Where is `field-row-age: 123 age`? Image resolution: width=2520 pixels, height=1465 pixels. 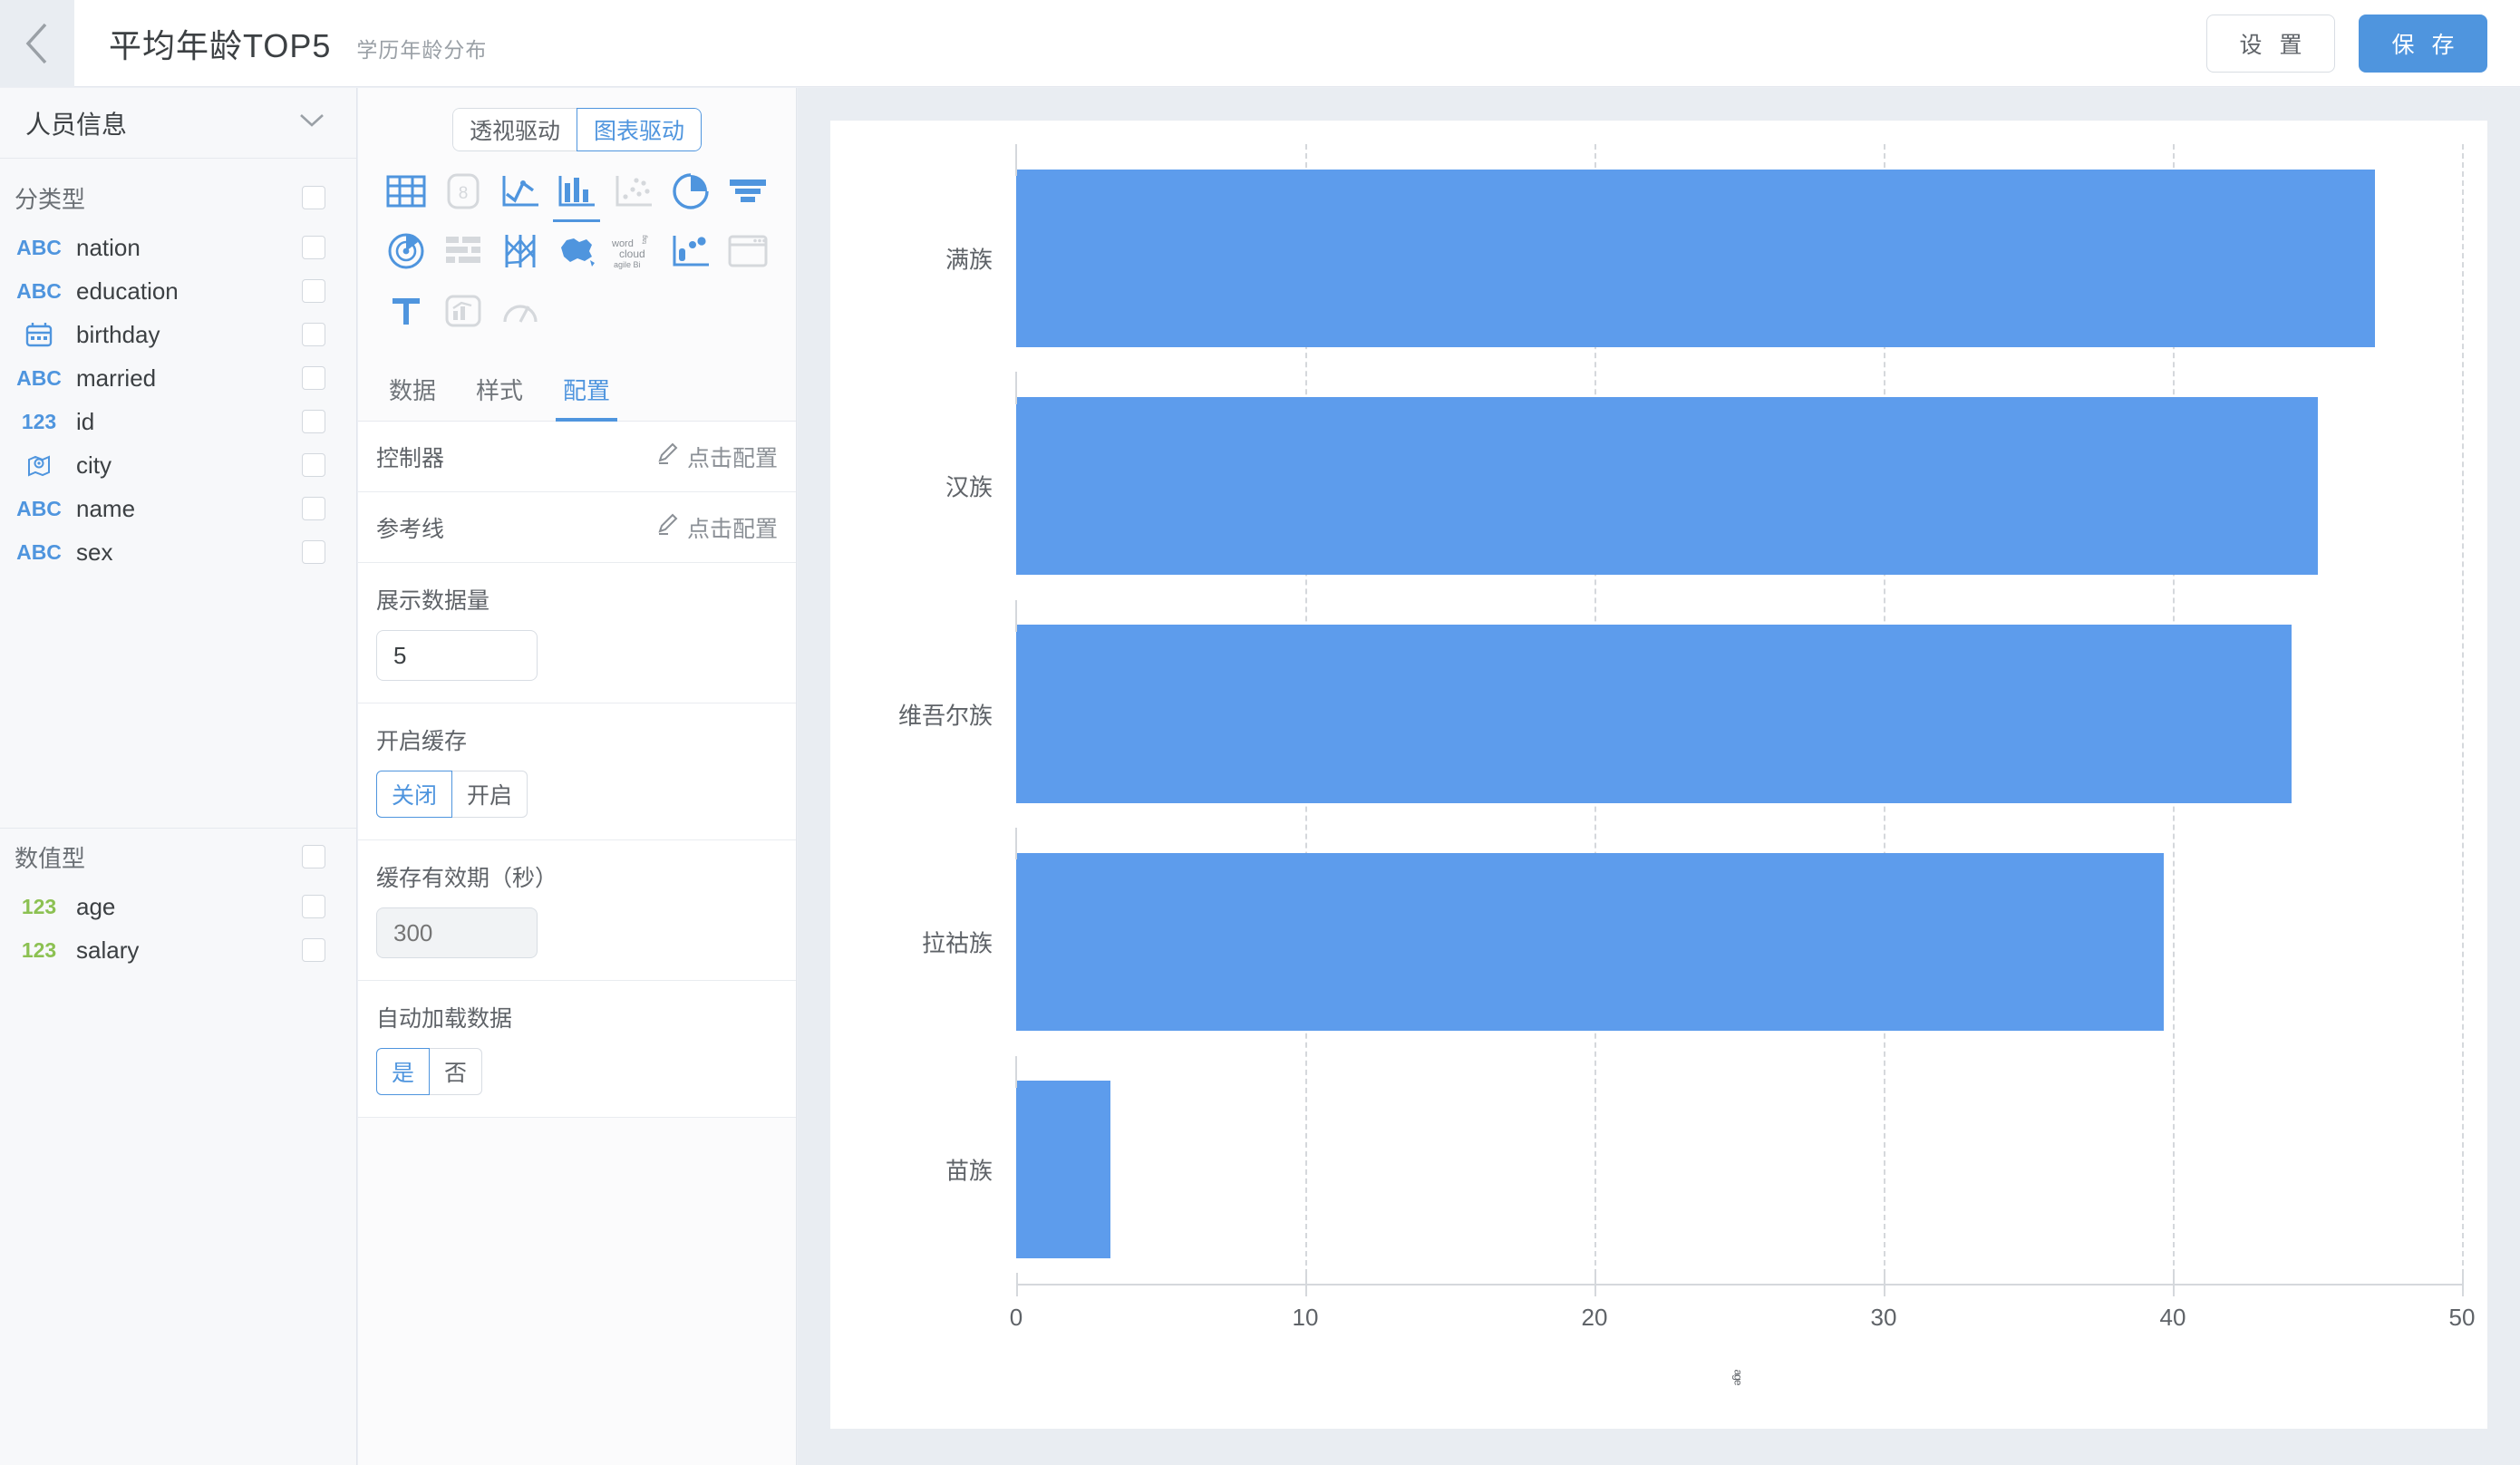
field-row-age: 123 age is located at coordinates (178, 906).